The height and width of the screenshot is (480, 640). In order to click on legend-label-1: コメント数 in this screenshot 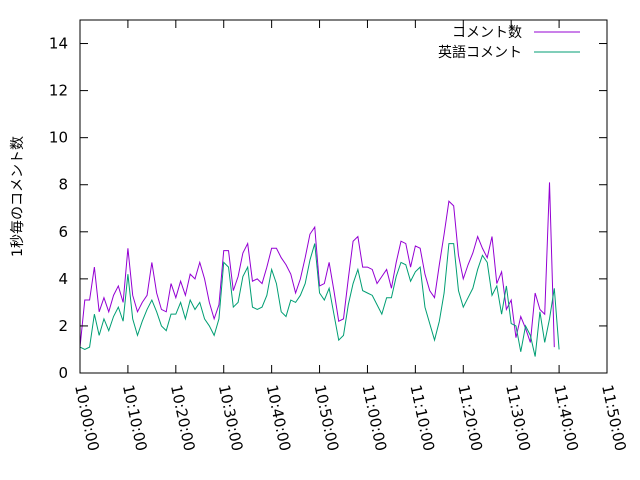, I will do `click(487, 33)`.